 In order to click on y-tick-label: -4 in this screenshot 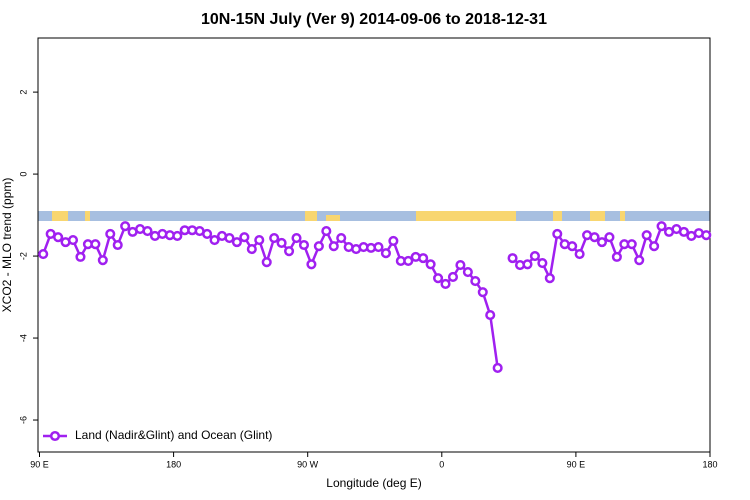, I will do `click(23, 338)`.